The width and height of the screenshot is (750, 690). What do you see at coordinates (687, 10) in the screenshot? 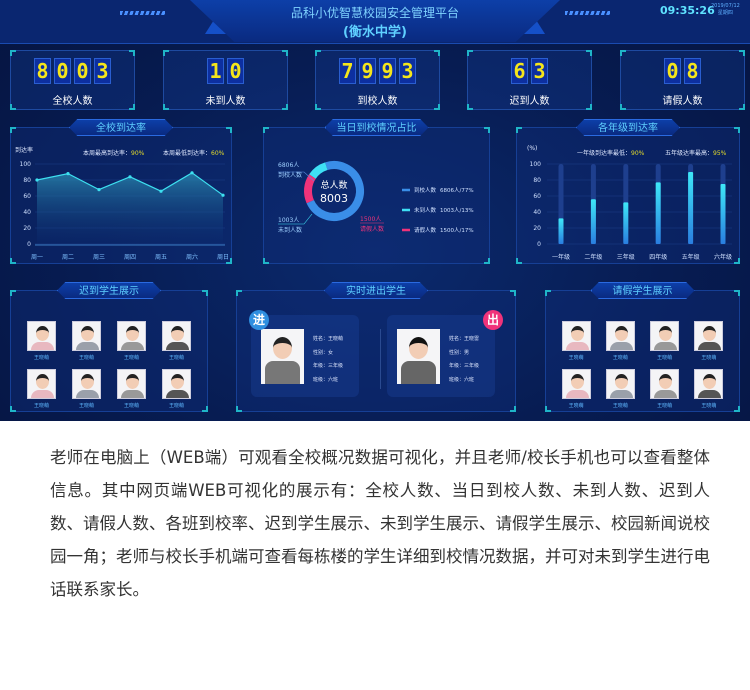
I see `clock: 09:35:26` at bounding box center [687, 10].